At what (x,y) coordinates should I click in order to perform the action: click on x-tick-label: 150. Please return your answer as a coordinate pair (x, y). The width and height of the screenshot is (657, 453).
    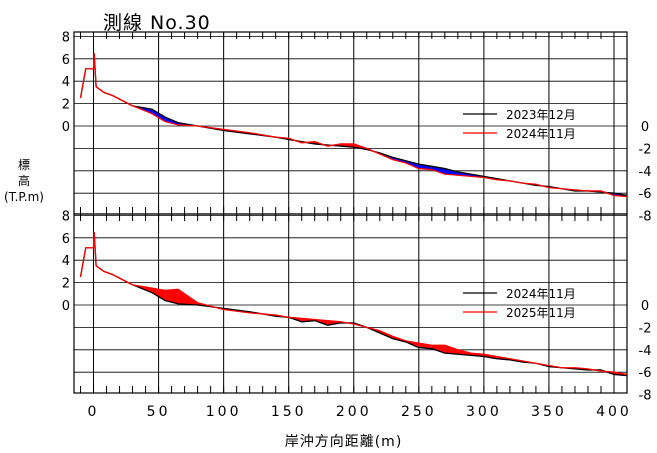
    Looking at the image, I should click on (289, 412).